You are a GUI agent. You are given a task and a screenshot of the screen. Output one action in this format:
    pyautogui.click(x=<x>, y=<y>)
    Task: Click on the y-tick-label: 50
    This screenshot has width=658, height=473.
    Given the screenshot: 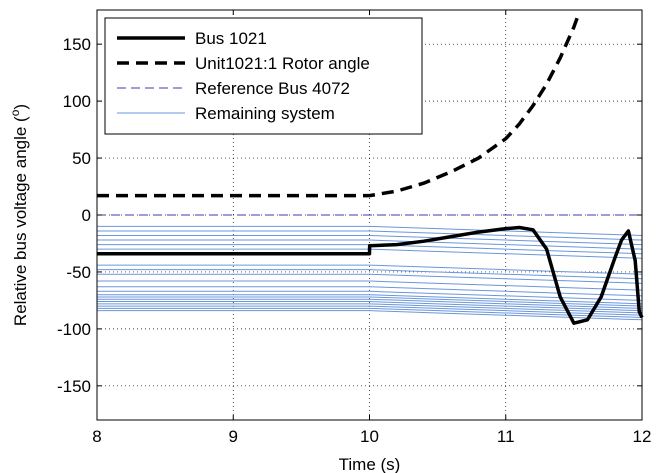 What is the action you would take?
    pyautogui.click(x=81, y=158)
    